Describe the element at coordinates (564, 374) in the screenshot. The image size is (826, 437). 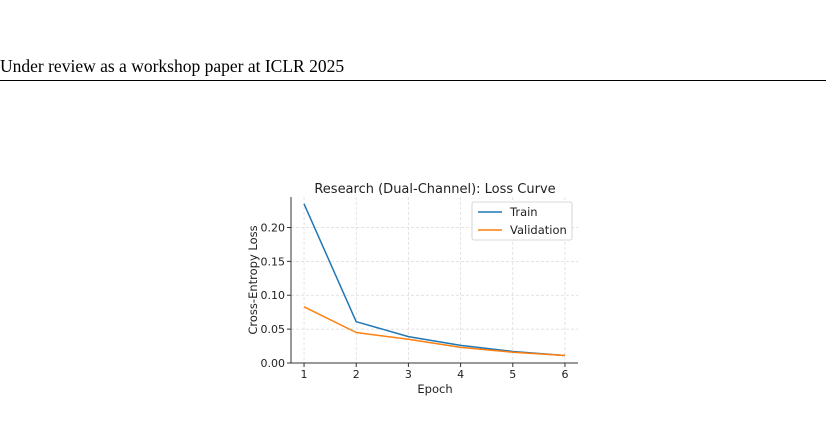
I see `x-tick-label: 6` at that location.